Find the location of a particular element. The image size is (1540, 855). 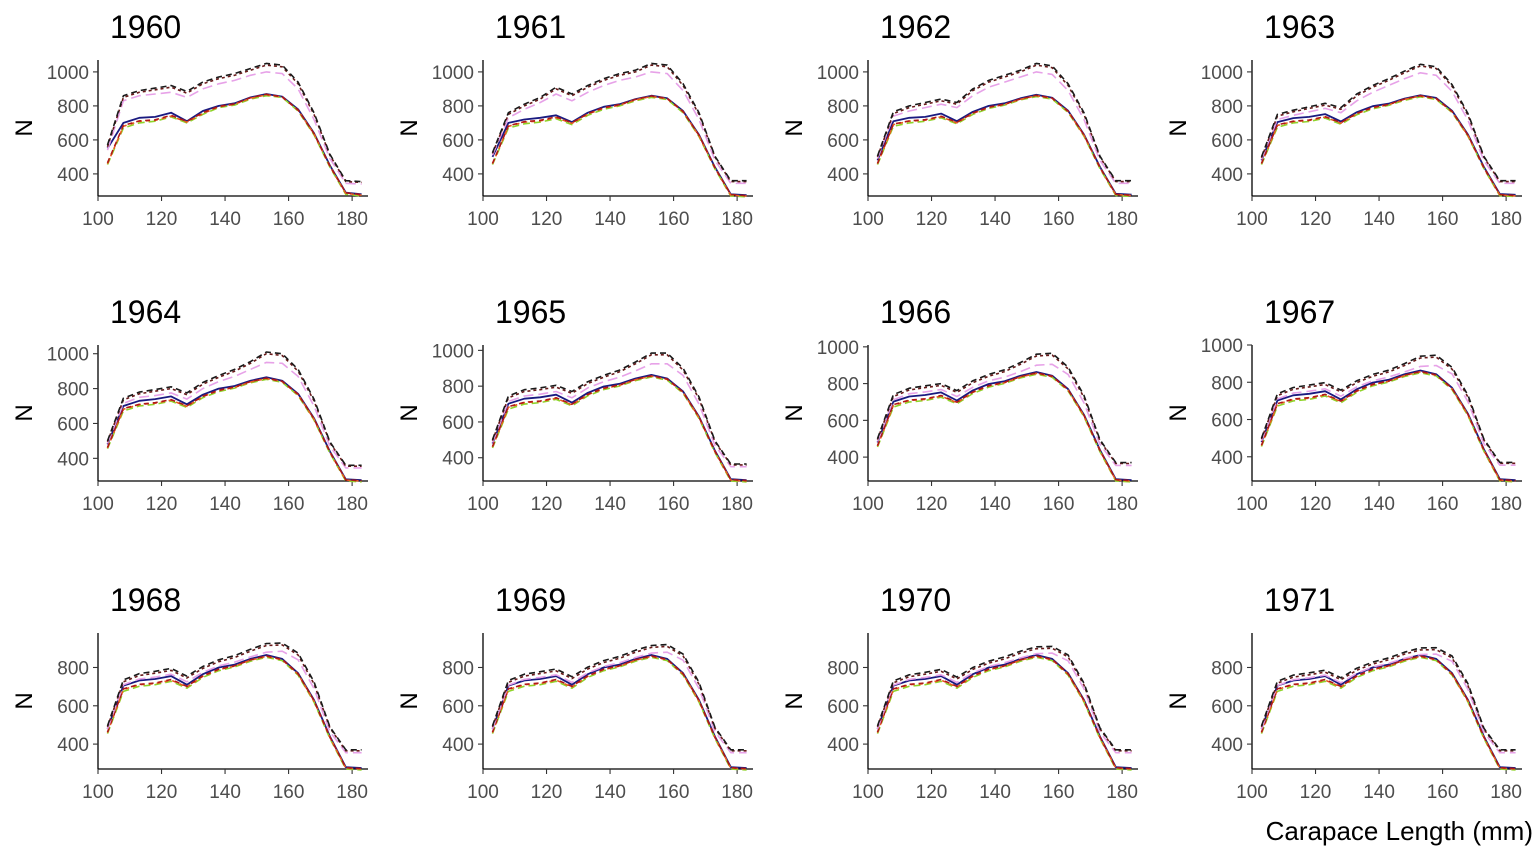

panel-title: 1960 is located at coordinates (145, 27).